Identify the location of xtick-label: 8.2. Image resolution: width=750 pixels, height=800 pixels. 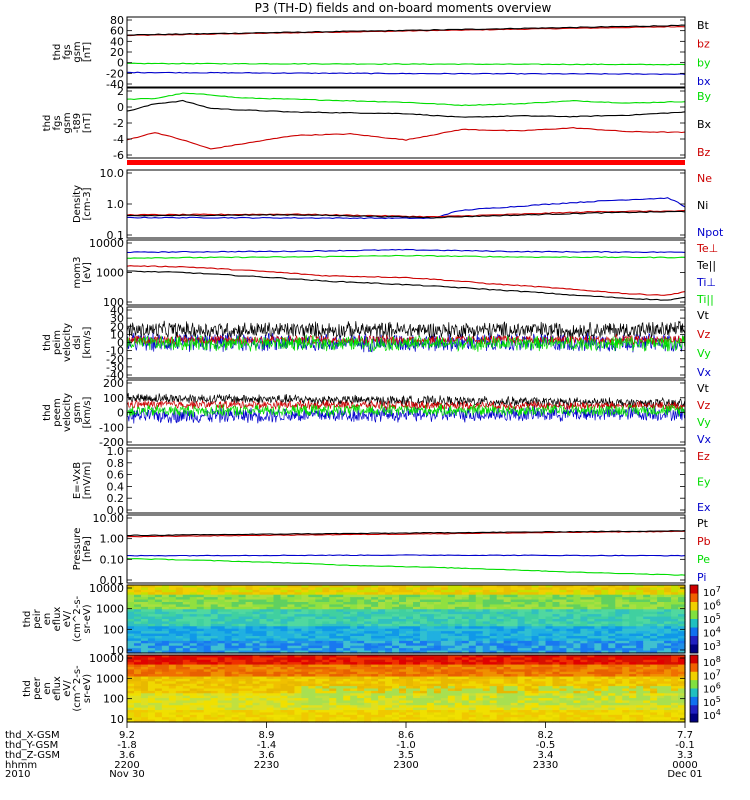
(546, 735).